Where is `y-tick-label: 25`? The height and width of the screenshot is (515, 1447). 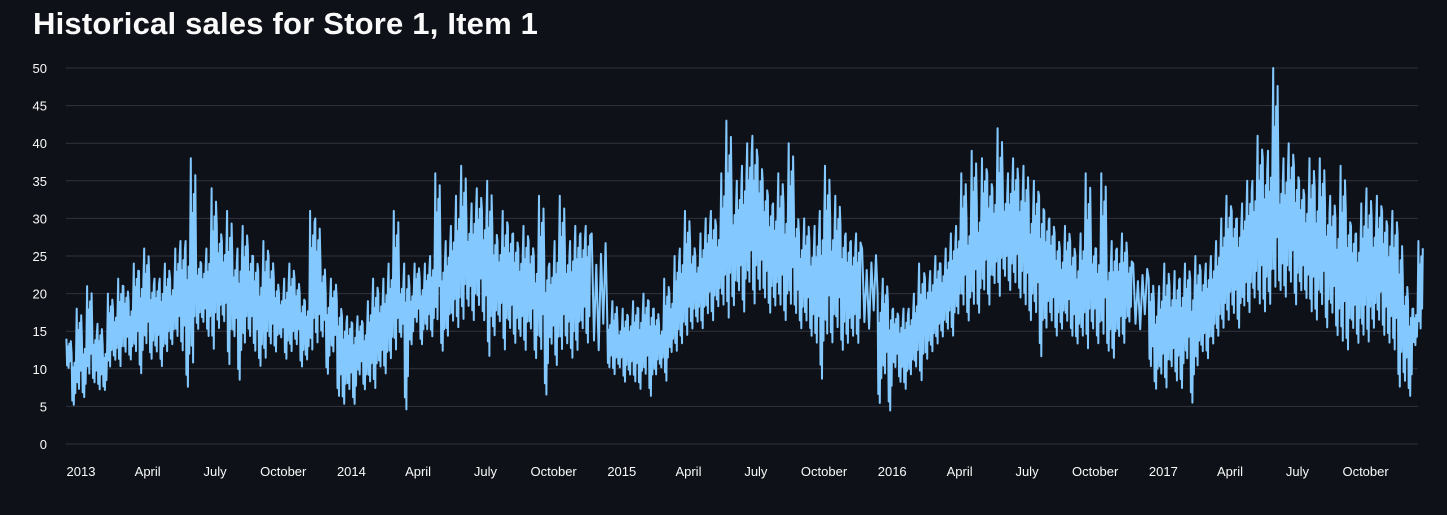 y-tick-label: 25 is located at coordinates (40, 256).